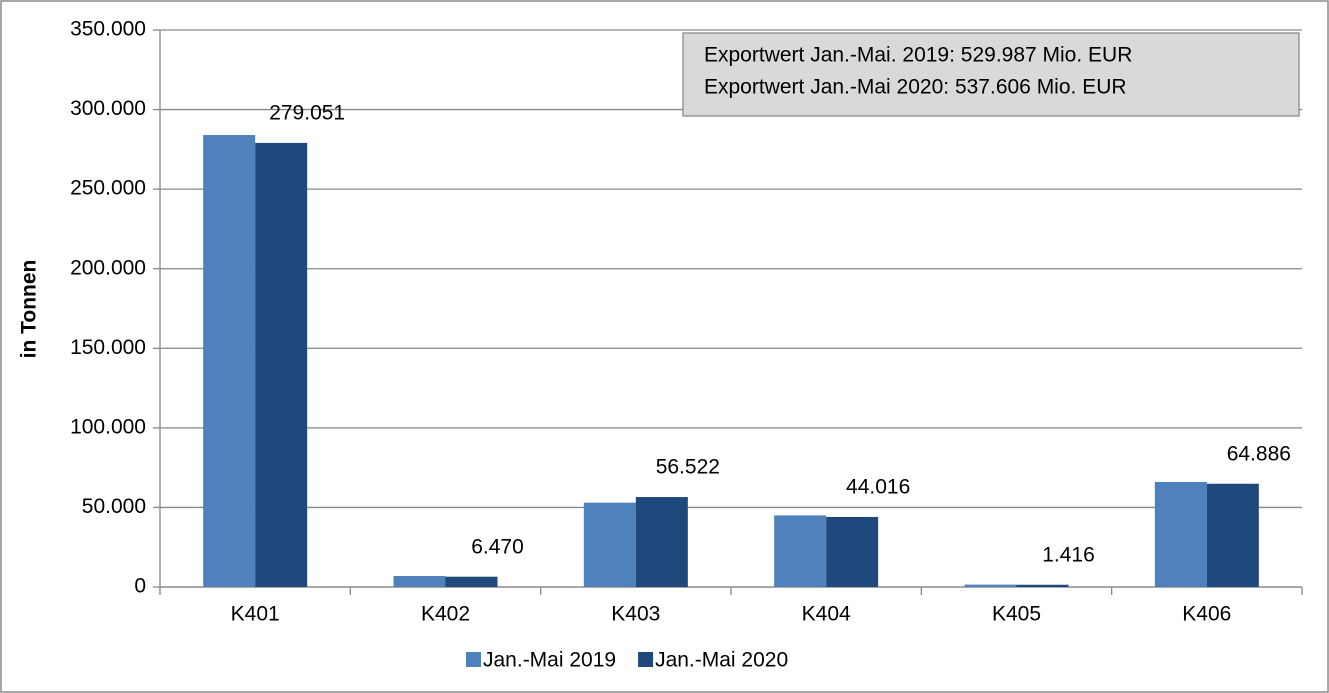 Image resolution: width=1329 pixels, height=693 pixels. I want to click on value-label: 1.416, so click(1068, 554).